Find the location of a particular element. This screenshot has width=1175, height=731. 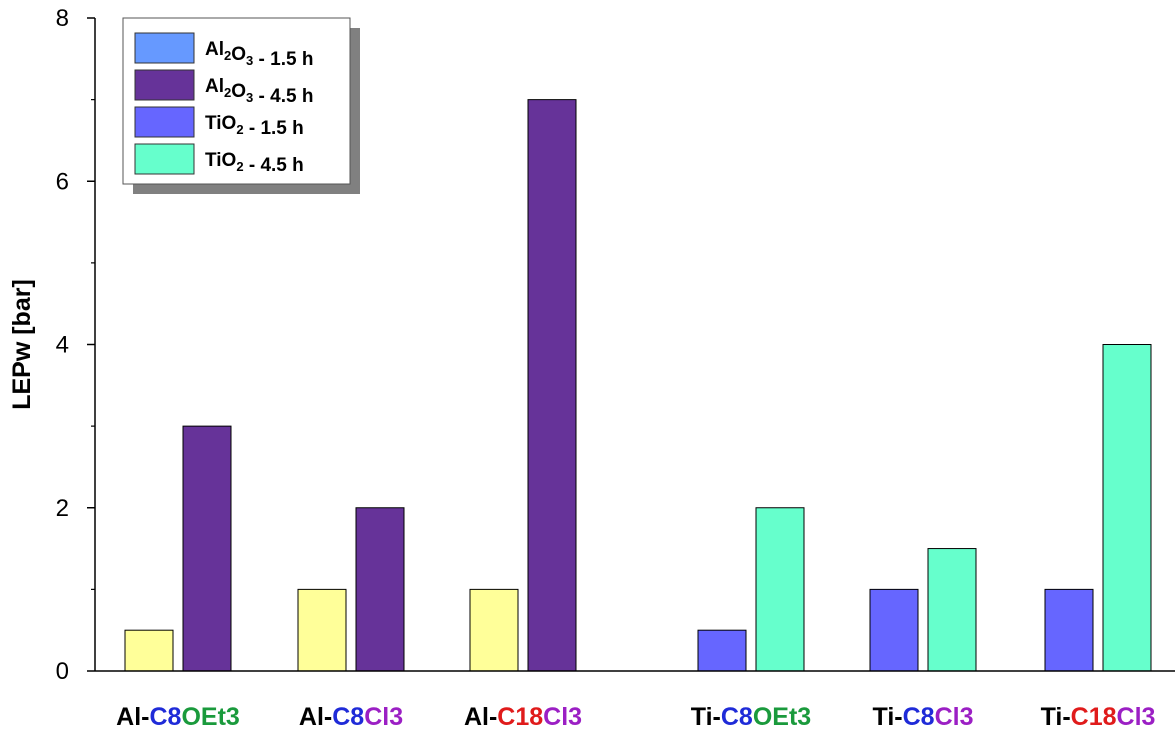

y-tick-label: 6 is located at coordinates (62, 181).